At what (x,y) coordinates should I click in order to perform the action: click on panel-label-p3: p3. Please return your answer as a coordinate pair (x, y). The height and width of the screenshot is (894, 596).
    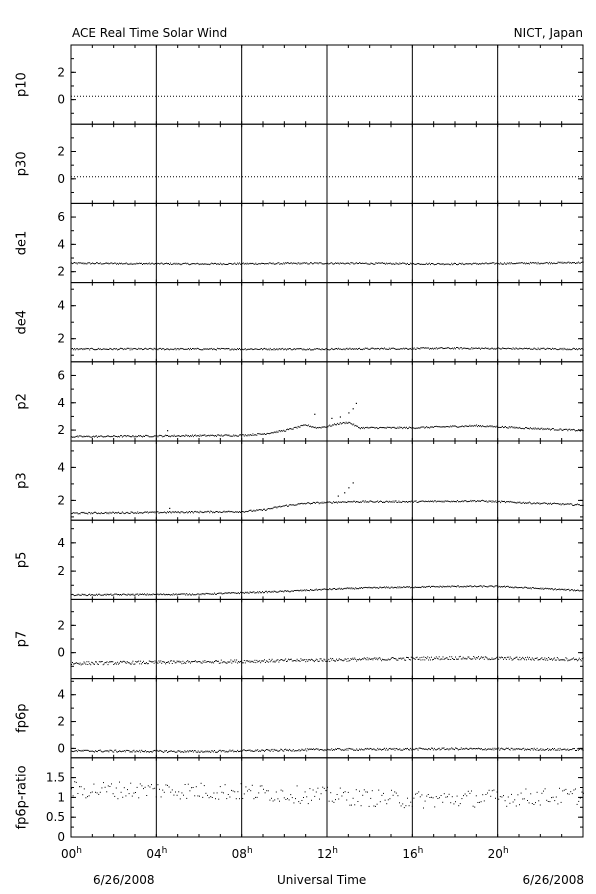
    Looking at the image, I should click on (22, 480).